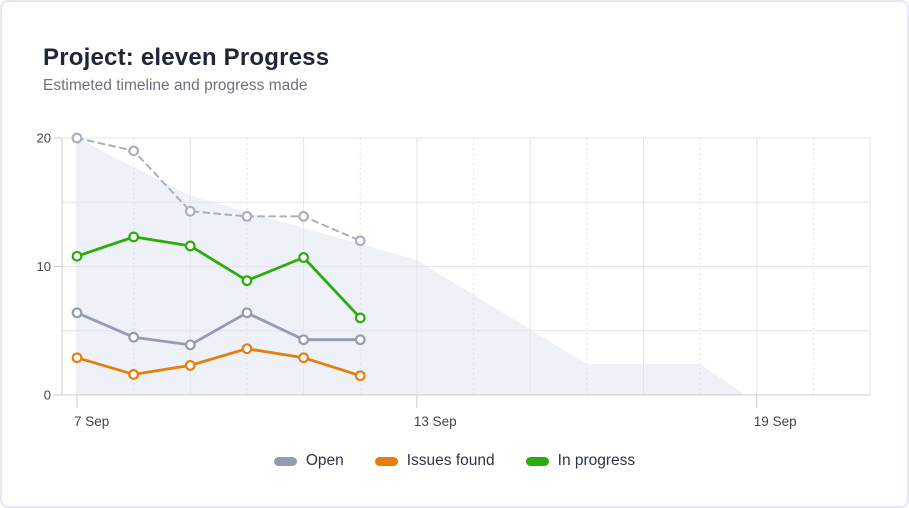 The image size is (909, 508). I want to click on x-axis-label: 19 Sep, so click(775, 421).